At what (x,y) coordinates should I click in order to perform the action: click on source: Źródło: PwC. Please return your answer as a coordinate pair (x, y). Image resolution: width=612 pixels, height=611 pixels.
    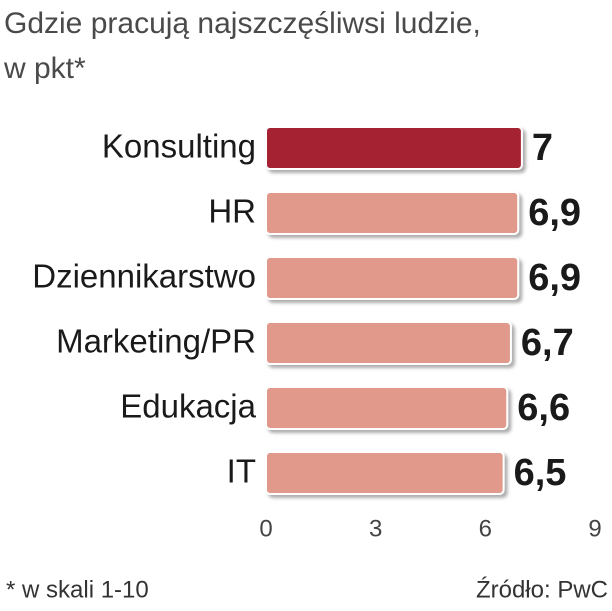
    Looking at the image, I should click on (542, 589).